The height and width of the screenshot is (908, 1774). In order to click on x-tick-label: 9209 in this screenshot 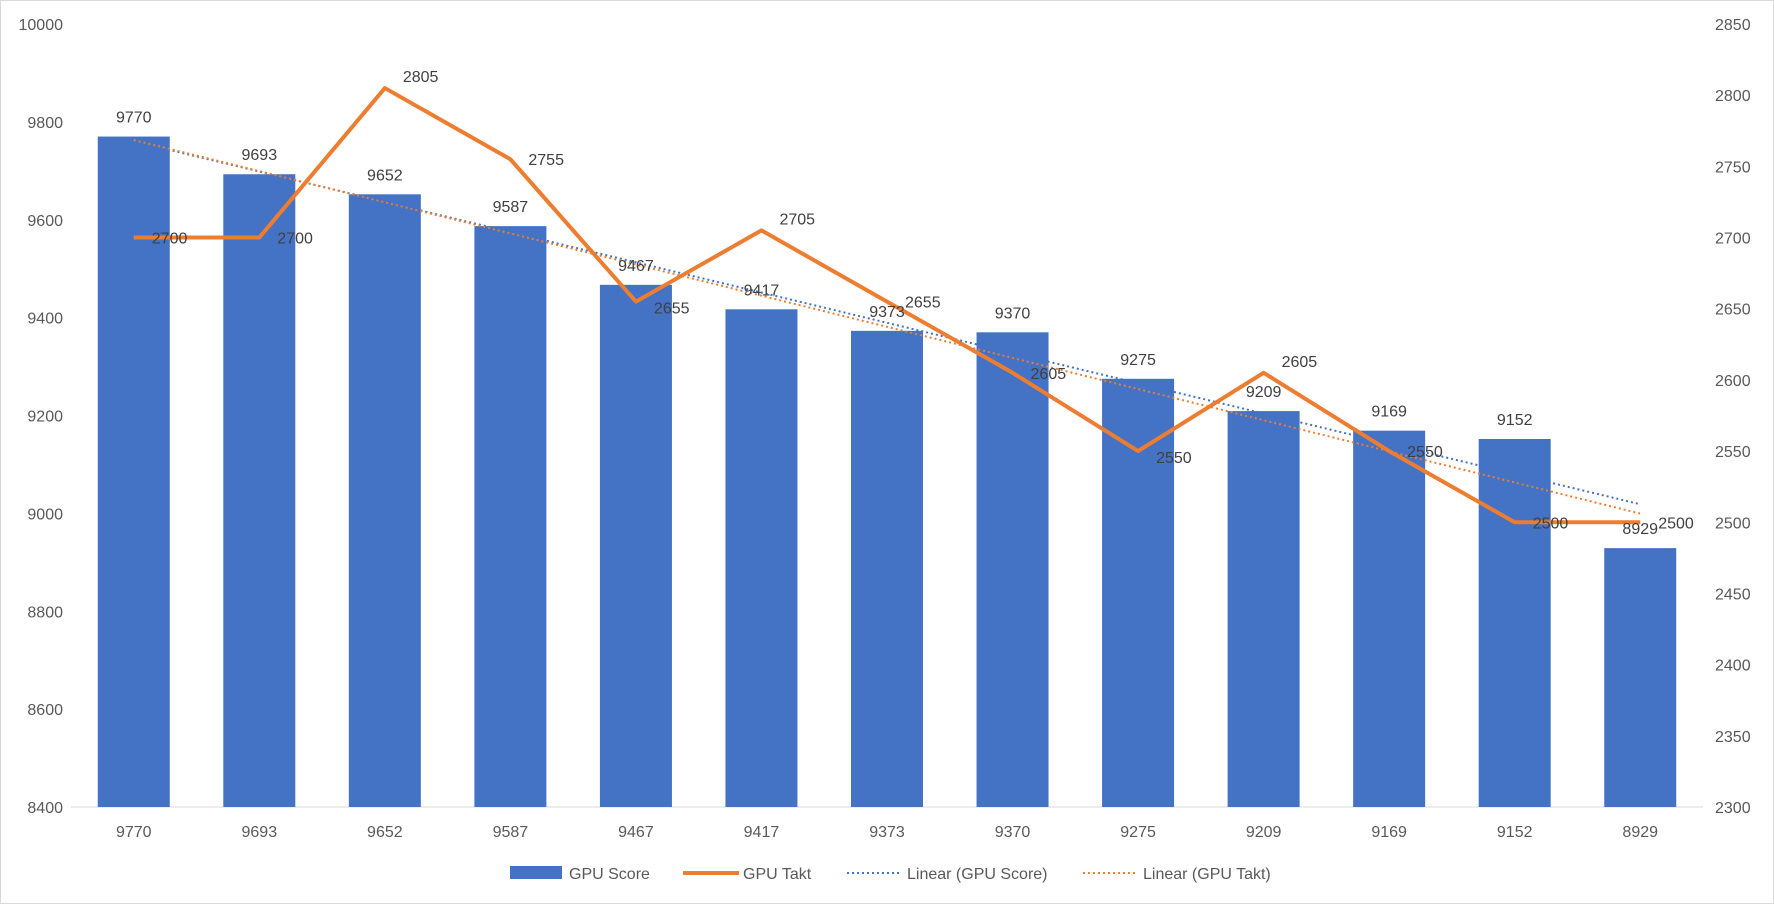, I will do `click(1264, 832)`.